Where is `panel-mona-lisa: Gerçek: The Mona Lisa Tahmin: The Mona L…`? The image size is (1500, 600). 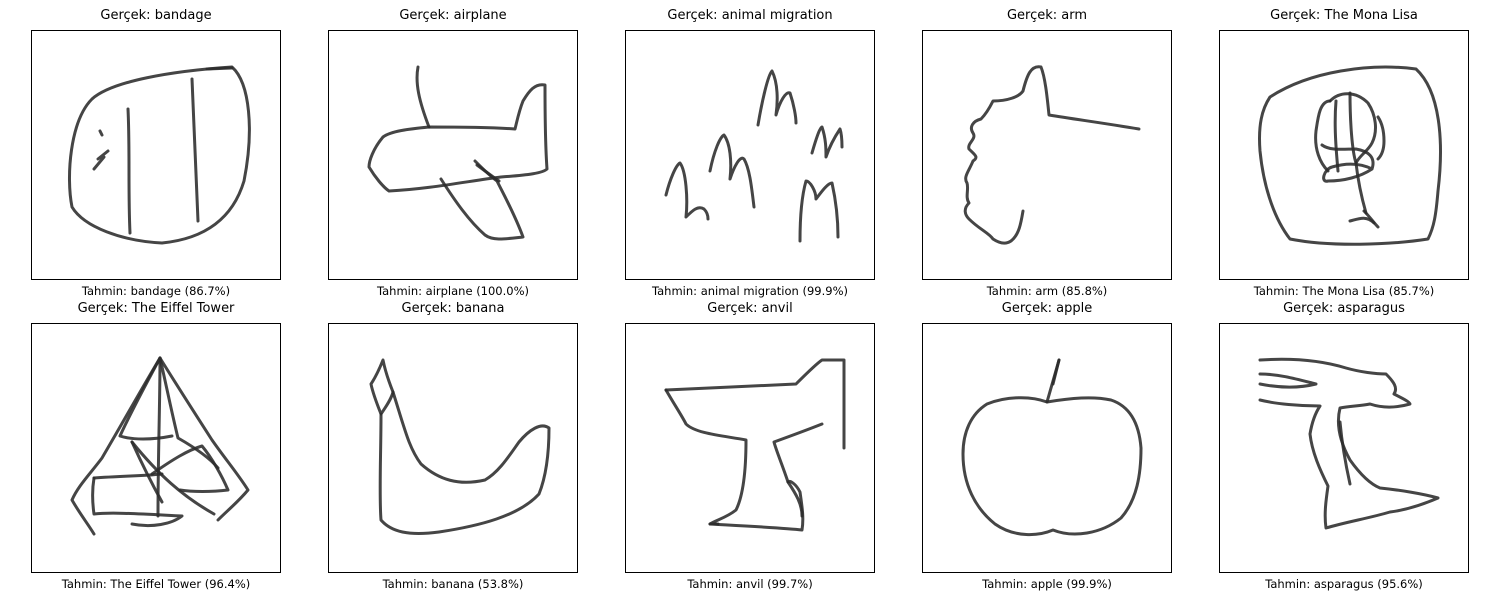
panel-mona-lisa: Gerçek: The Mona Lisa Tahmin: The Mona L… is located at coordinates (1344, 152).